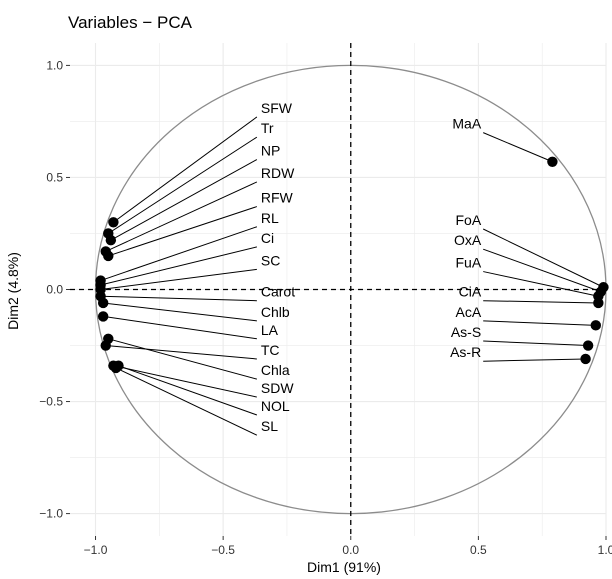 This screenshot has height=579, width=612. What do you see at coordinates (478, 550) in the screenshot?
I see `x-tick-label: 0.5` at bounding box center [478, 550].